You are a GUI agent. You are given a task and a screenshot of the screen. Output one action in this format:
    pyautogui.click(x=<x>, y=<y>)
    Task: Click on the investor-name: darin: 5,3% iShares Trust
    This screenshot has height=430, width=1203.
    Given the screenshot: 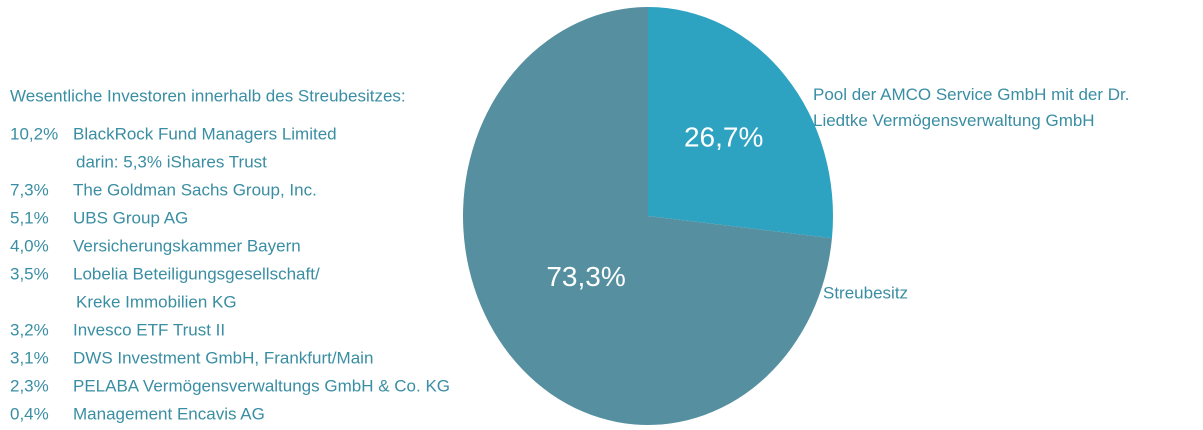 What is the action you would take?
    pyautogui.click(x=171, y=161)
    